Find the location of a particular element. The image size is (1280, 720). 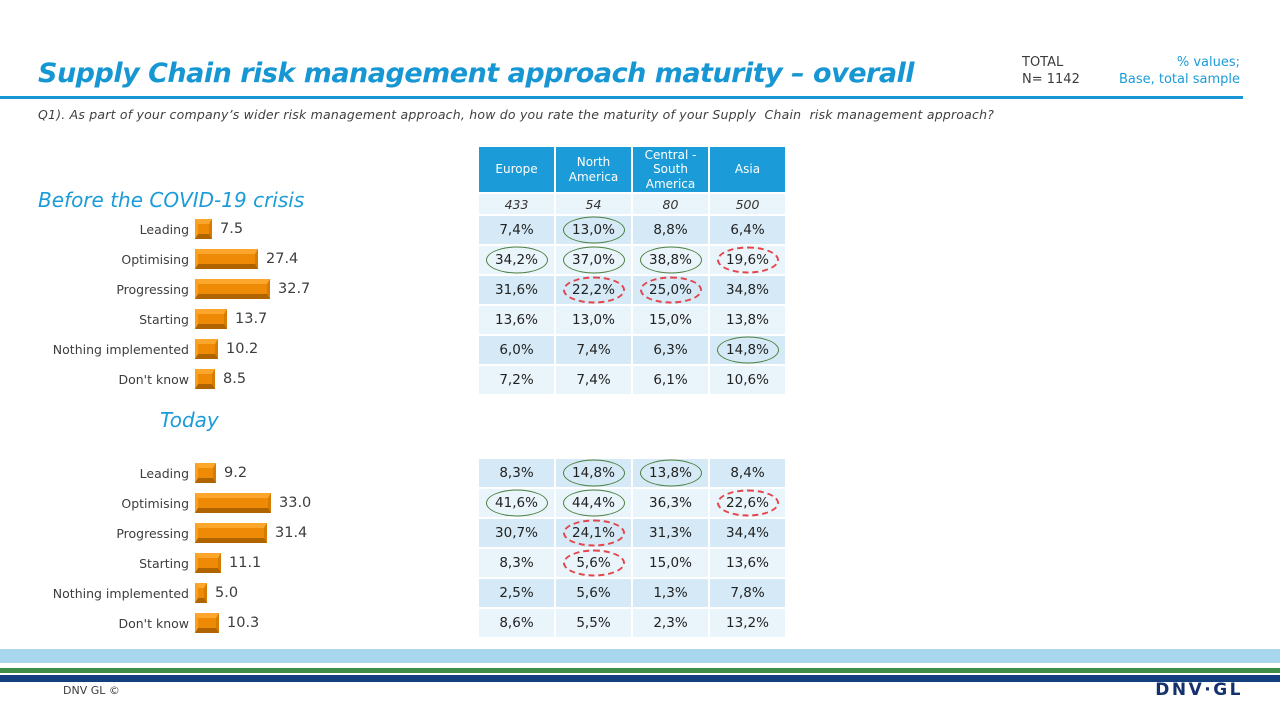

percentage-cell: 7,2% is located at coordinates (516, 380).